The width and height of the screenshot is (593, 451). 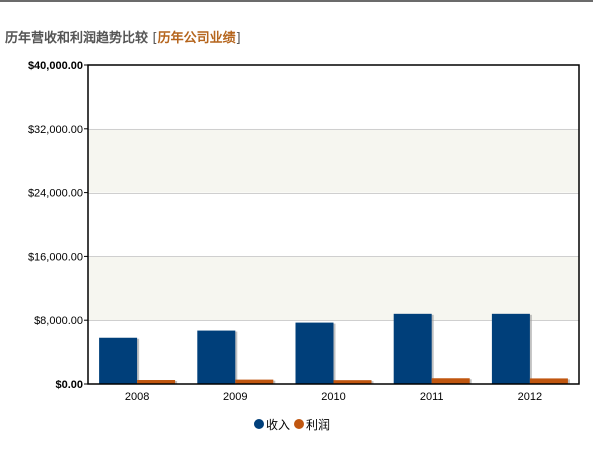 I want to click on company-performance-link: 历年公司业绩, so click(x=196, y=38).